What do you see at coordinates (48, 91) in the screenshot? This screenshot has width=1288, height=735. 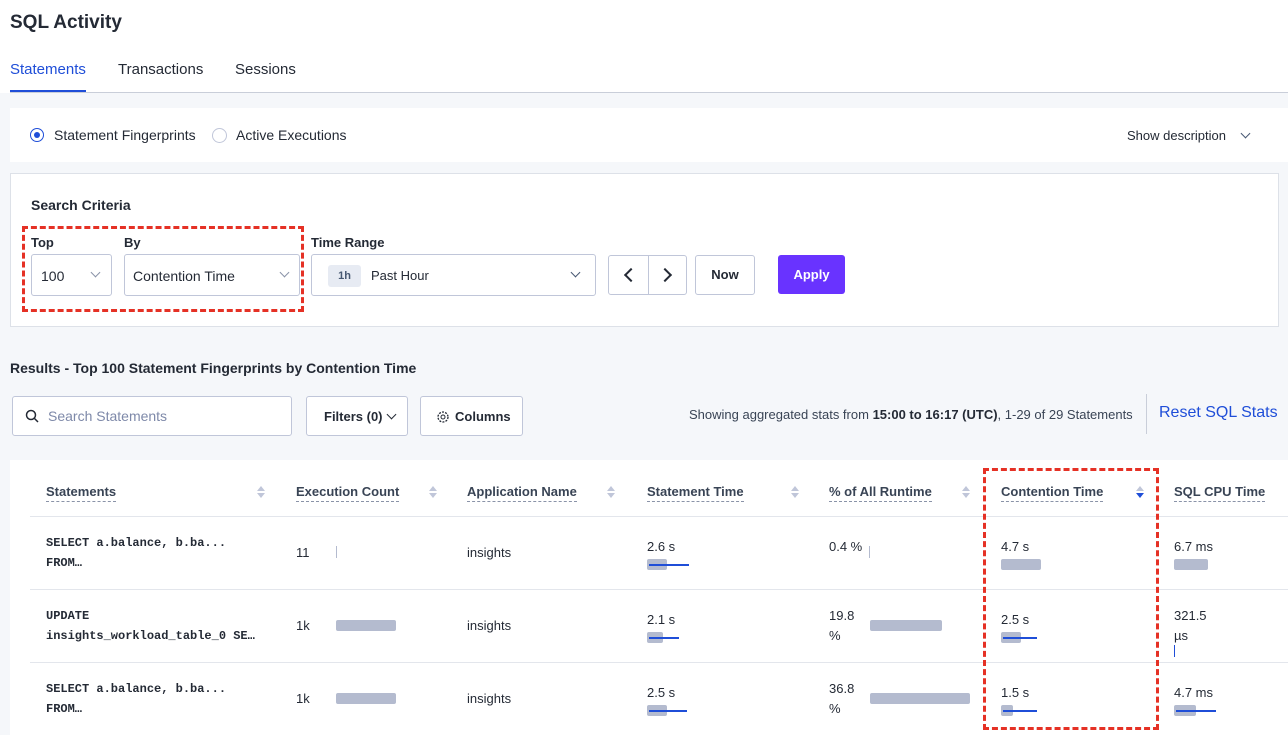 I see `tab-underline` at bounding box center [48, 91].